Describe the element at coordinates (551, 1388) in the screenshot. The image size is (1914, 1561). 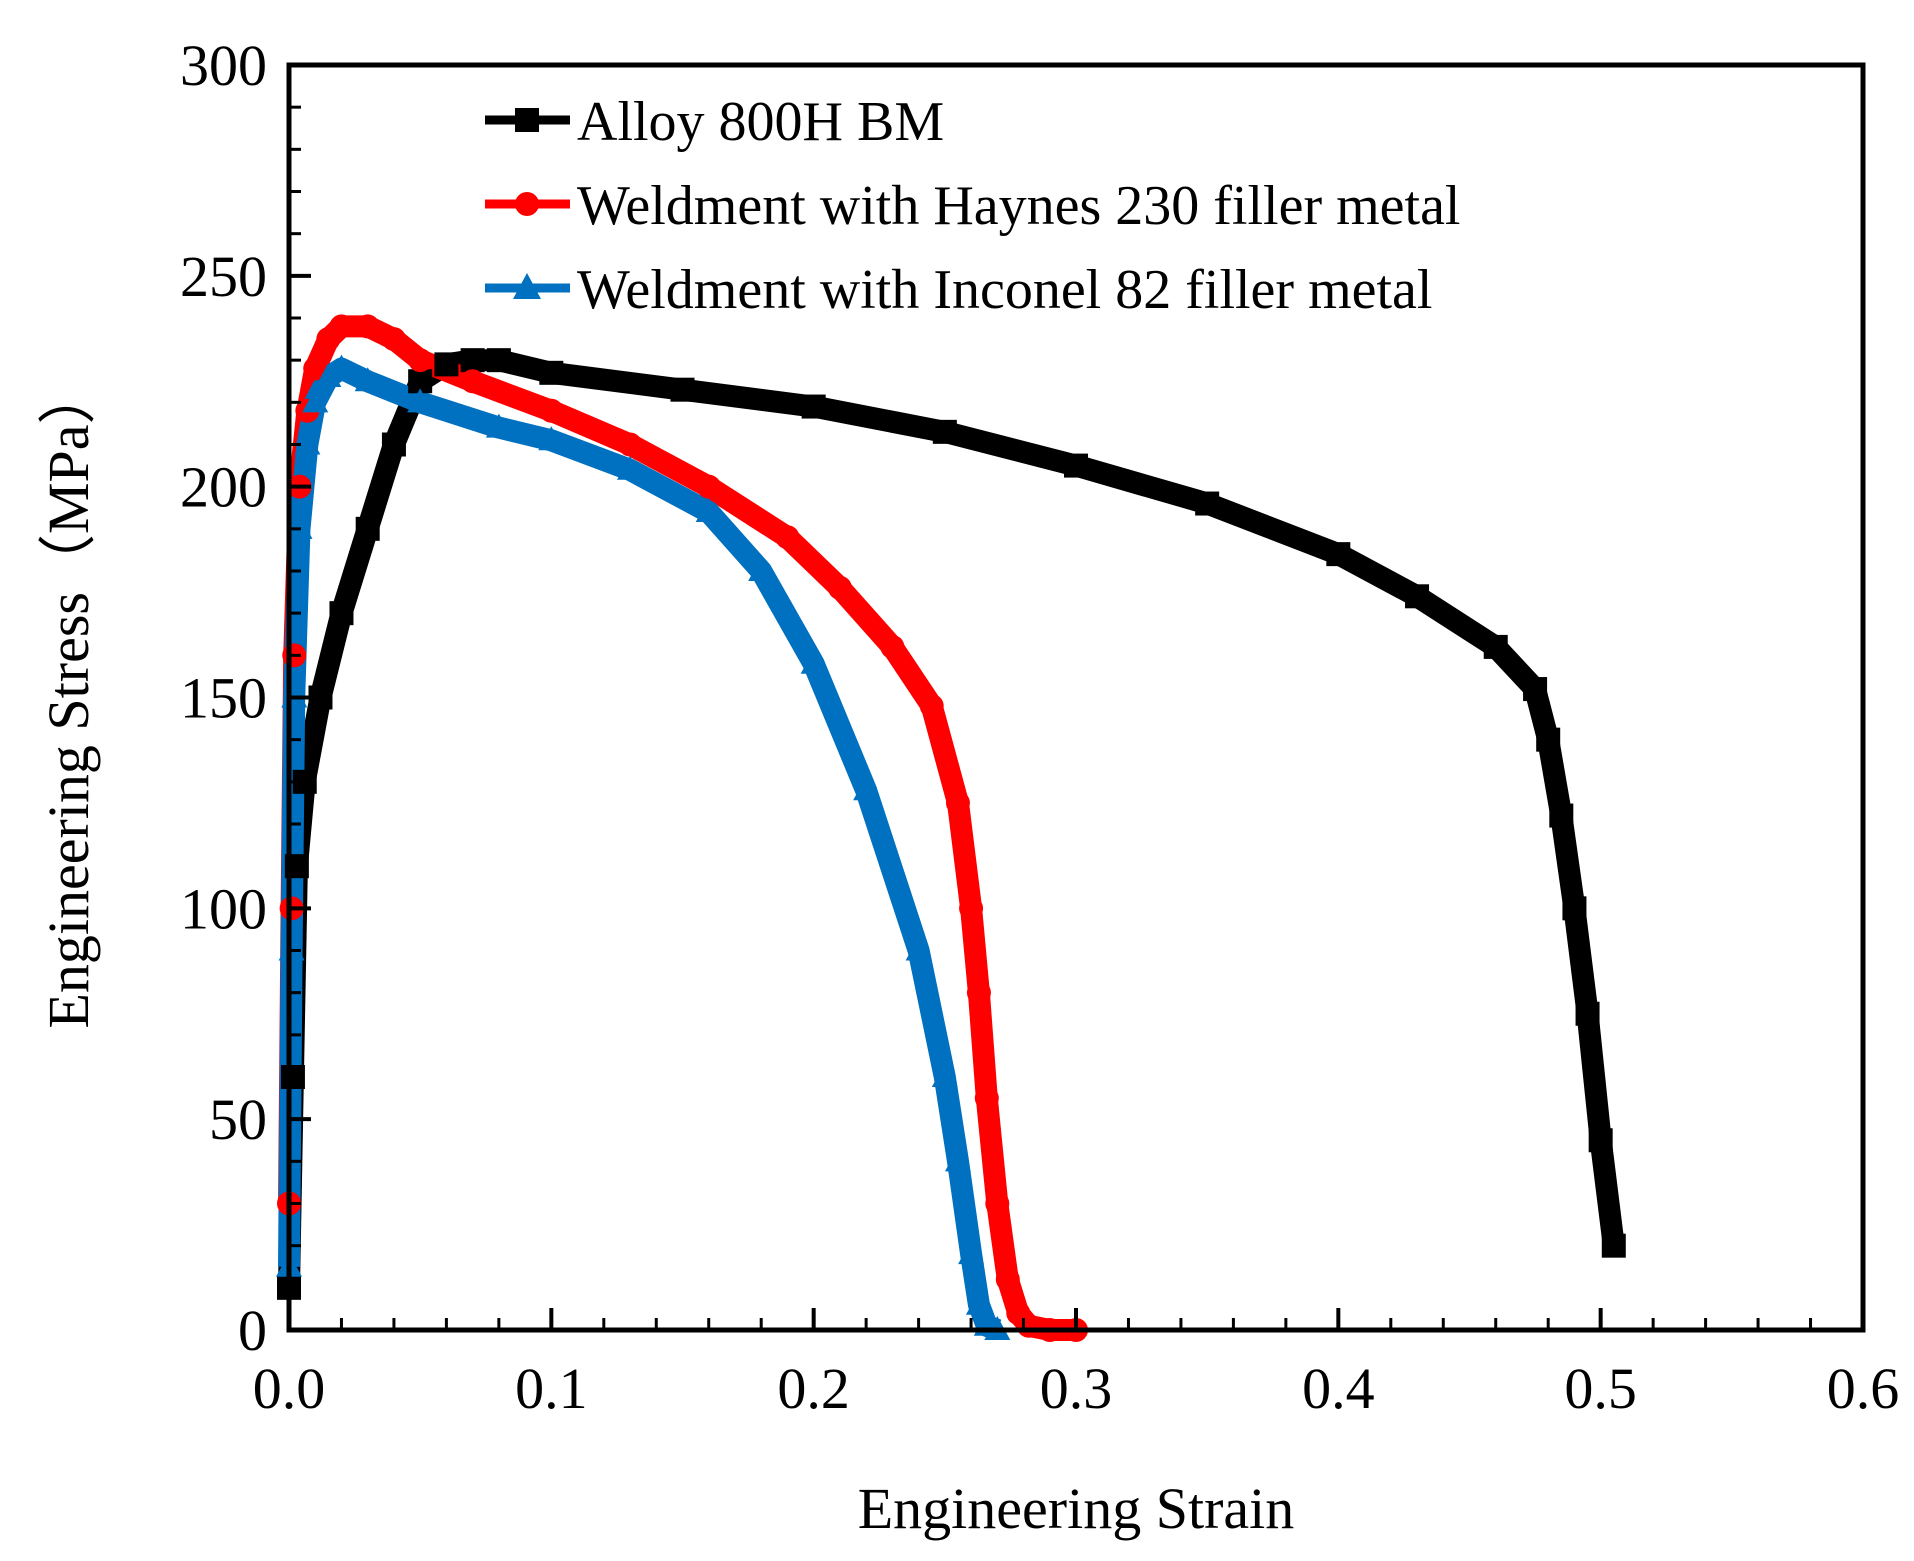
I see `x-tick-label: 0.1` at that location.